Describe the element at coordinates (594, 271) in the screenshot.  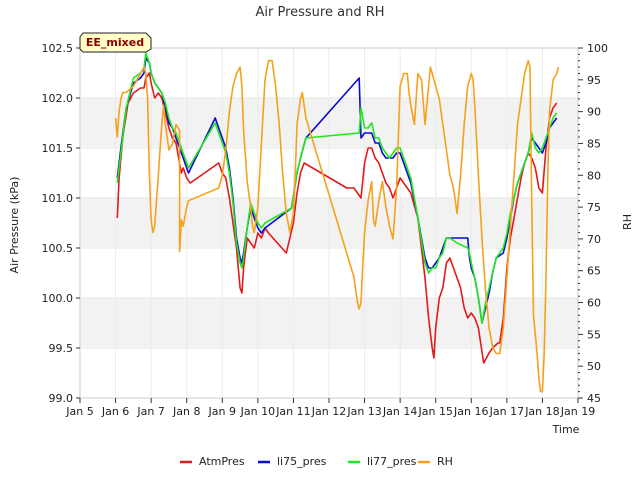
I see `y2-tick-label: 65` at that location.